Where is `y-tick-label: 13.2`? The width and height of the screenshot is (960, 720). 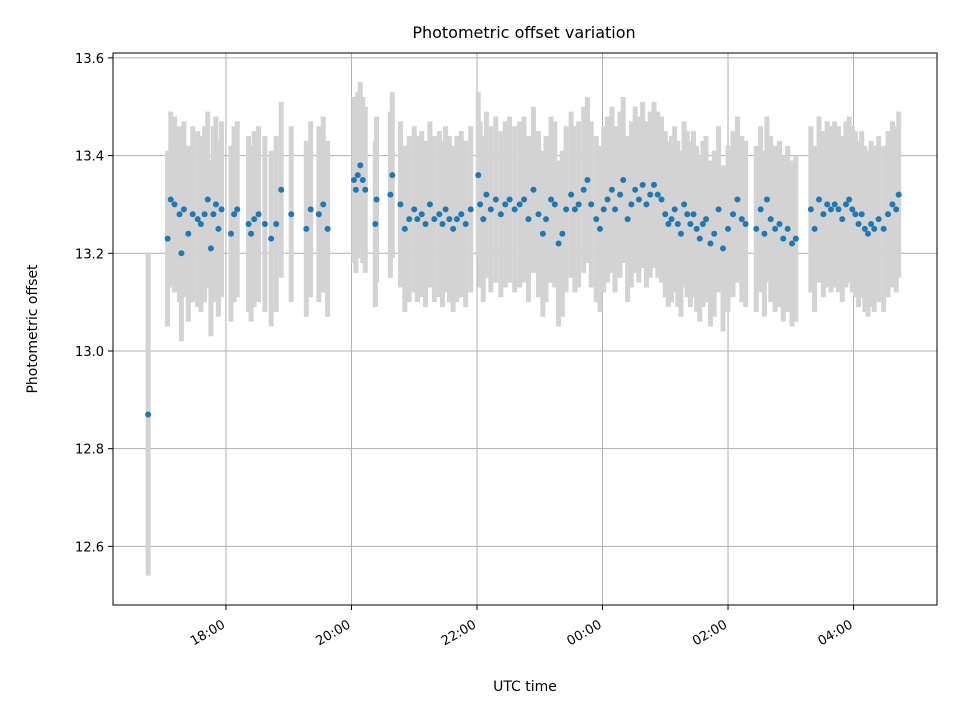 y-tick-label: 13.2 is located at coordinates (89, 254).